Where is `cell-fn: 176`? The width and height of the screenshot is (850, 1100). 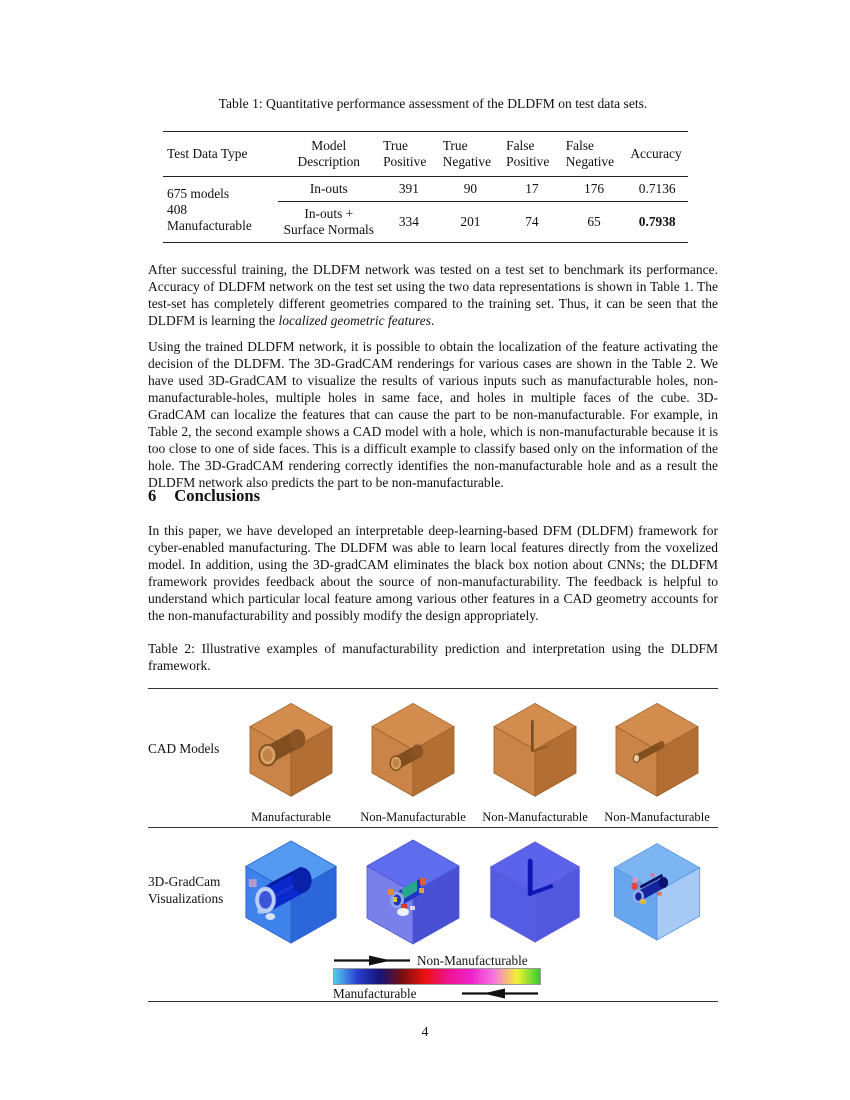
cell-fn: 176 is located at coordinates (594, 188).